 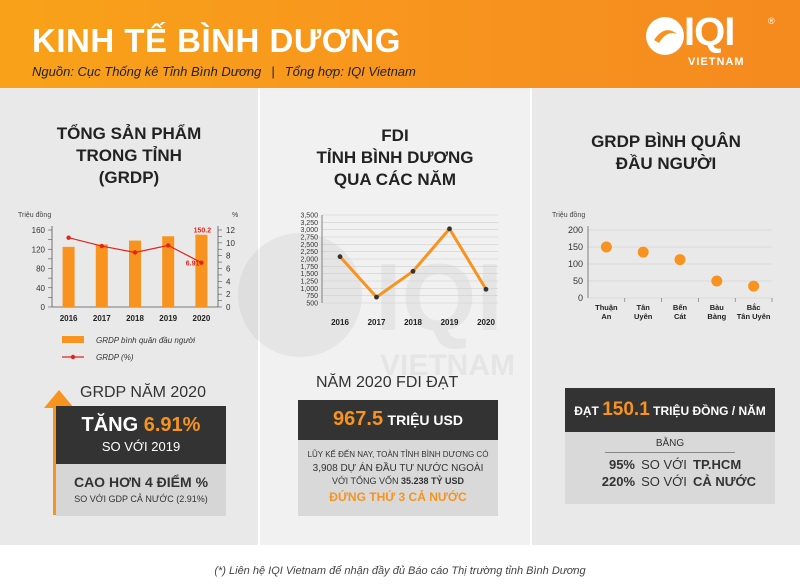 I want to click on compiled-by-text: Tổng hợp: IQI Vietnam, so click(x=350, y=71).